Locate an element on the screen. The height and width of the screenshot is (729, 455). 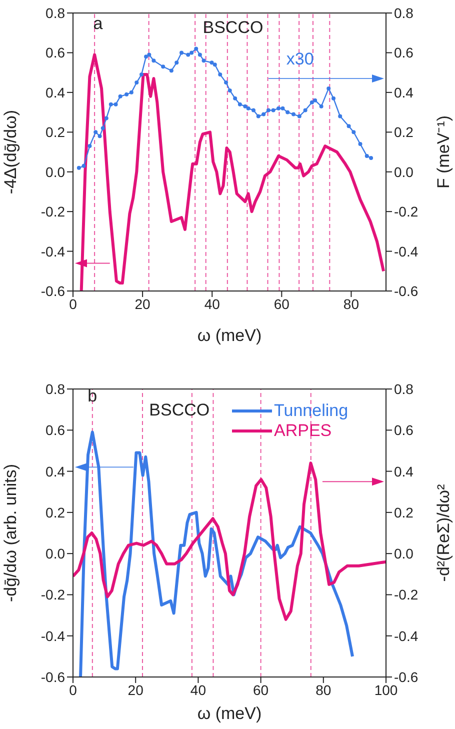
y-axis-title: -4Δ(dḡ/dω) is located at coordinates (10, 152).